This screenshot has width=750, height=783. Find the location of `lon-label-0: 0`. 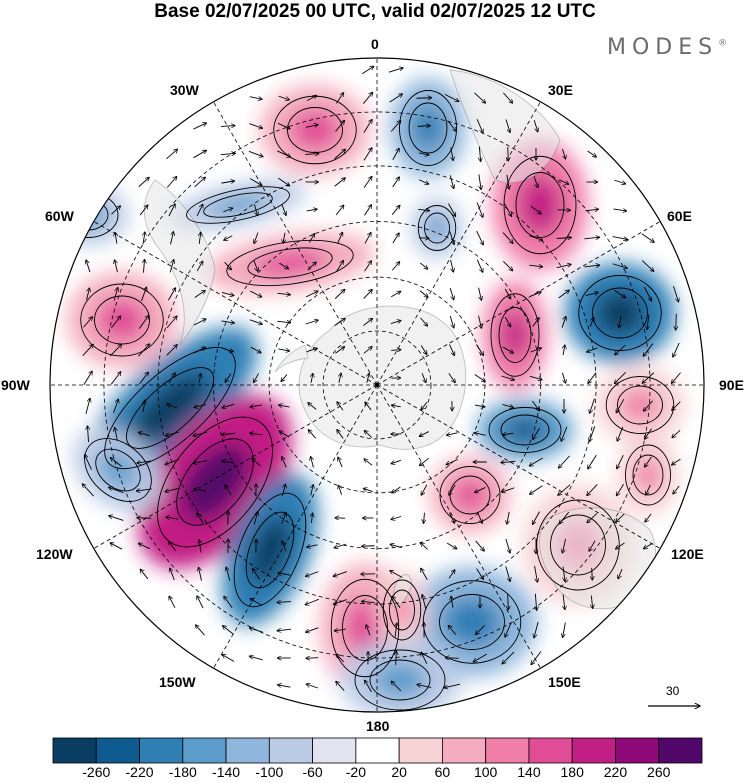

lon-label-0: 0 is located at coordinates (375, 44).